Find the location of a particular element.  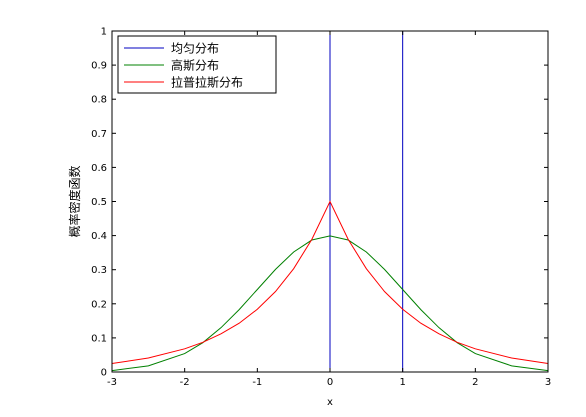

x-tick-label: 3 is located at coordinates (548, 382).